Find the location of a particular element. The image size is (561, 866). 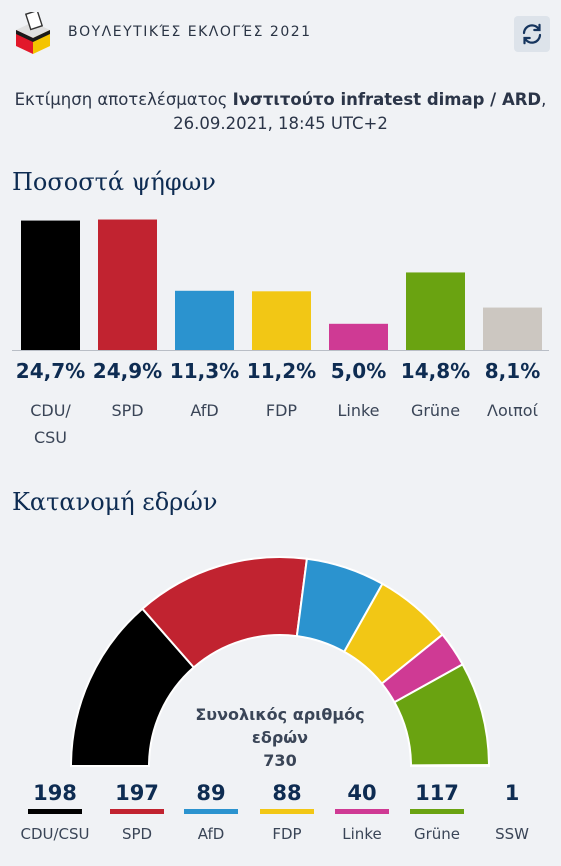

bar-cdu-csu is located at coordinates (50, 285).